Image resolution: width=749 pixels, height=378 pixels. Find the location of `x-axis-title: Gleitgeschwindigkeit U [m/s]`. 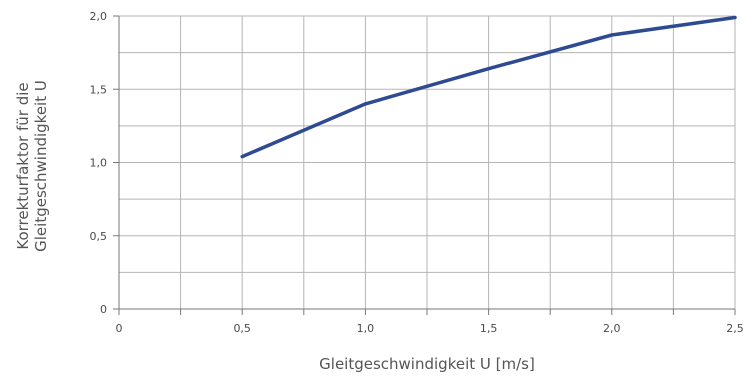

x-axis-title: Gleitgeschwindigkeit U [m/s] is located at coordinates (427, 364).